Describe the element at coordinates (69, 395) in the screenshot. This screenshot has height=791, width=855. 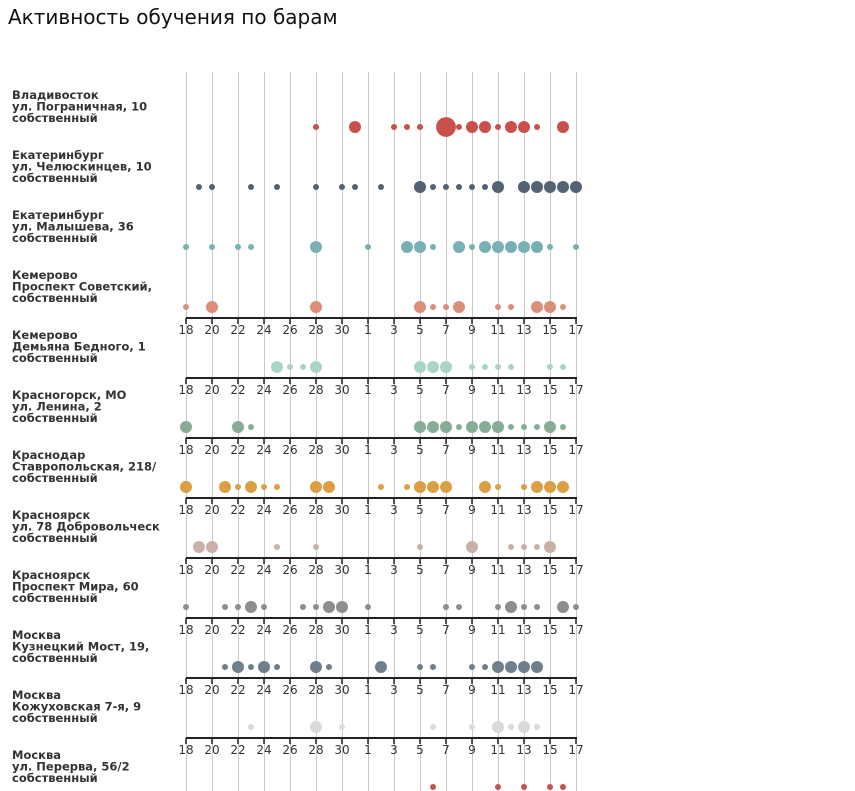
I see `row-label: Красногорск, МО` at that location.